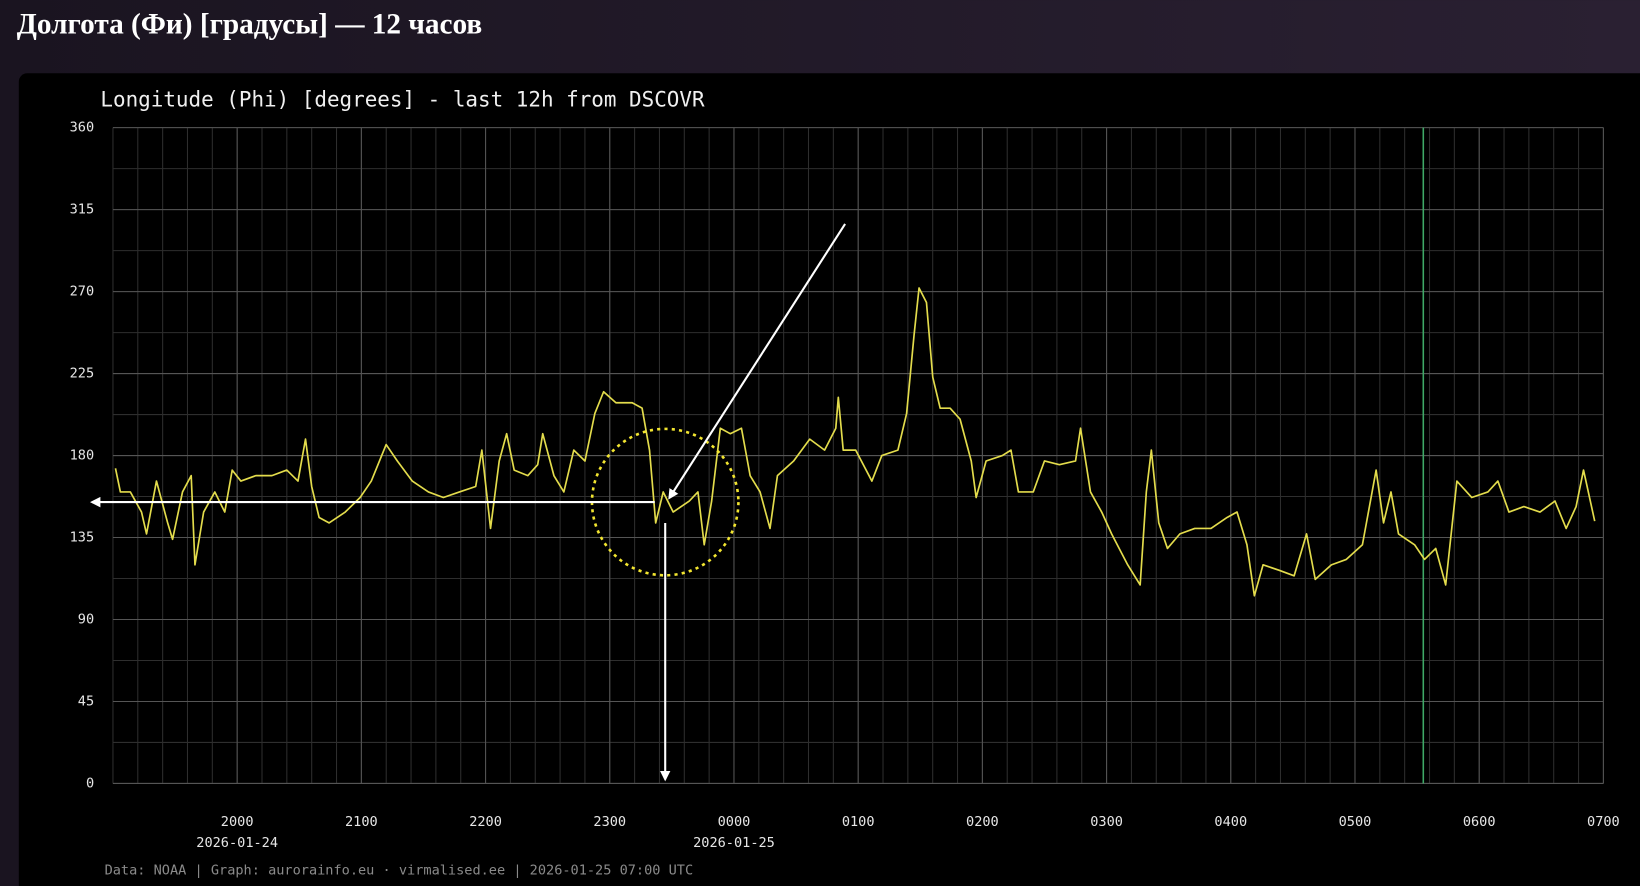  What do you see at coordinates (249, 25) in the screenshot?
I see `page-heading: Долгота (Фи) [градусы] — 12 часов` at bounding box center [249, 25].